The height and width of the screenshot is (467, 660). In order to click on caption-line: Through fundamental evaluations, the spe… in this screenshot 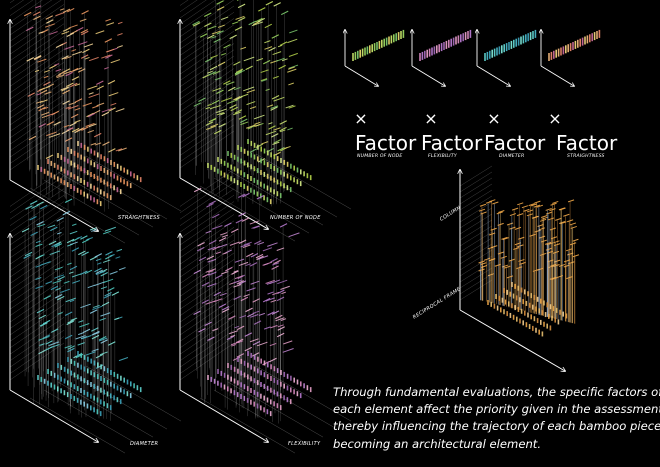, I will do `click(496, 392)`.